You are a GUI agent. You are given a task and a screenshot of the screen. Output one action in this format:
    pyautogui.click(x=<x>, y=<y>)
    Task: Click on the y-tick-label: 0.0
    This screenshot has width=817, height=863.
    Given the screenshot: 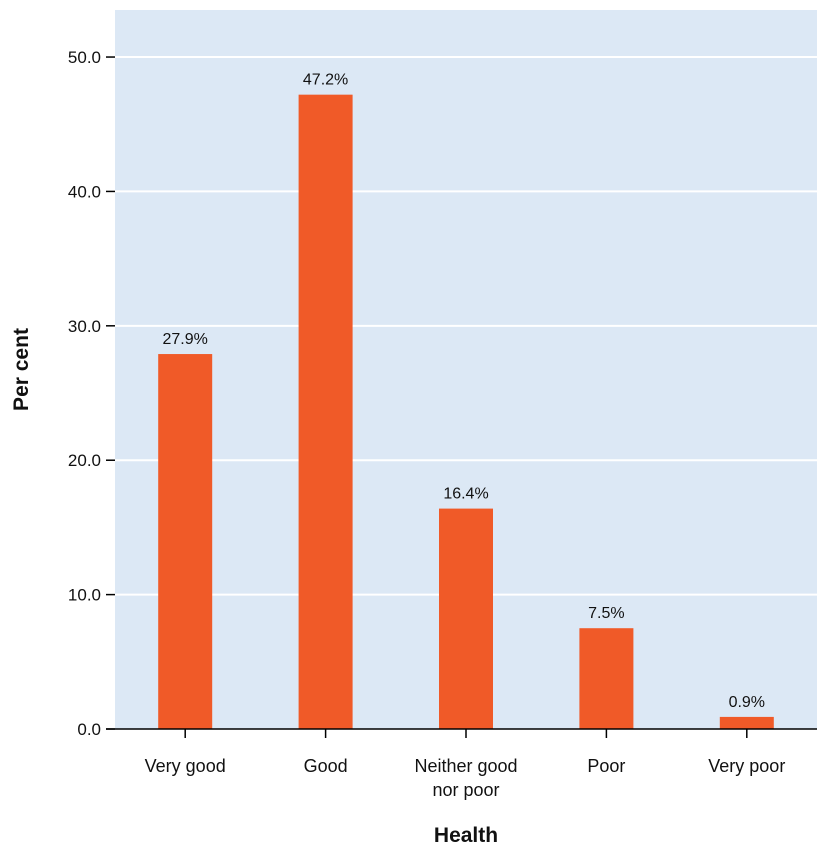 What is the action you would take?
    pyautogui.click(x=89, y=729)
    